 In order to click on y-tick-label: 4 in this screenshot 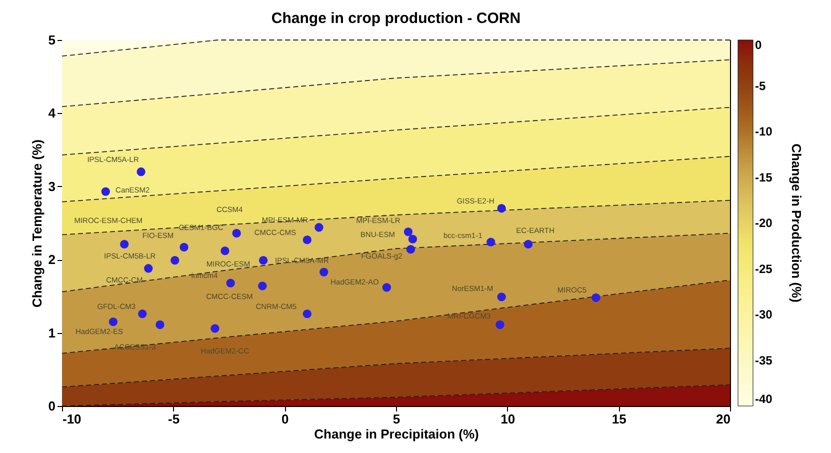, I will do `click(52, 113)`.